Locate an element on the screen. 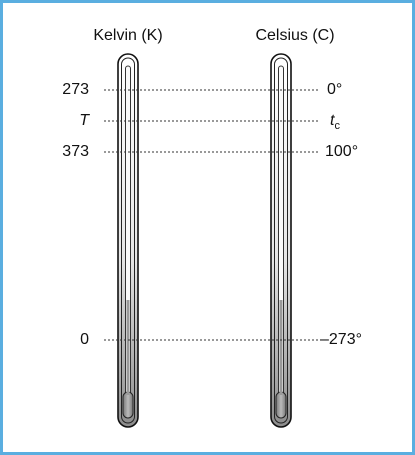 This screenshot has width=415, height=455. celsius-label: tc is located at coordinates (335, 122).